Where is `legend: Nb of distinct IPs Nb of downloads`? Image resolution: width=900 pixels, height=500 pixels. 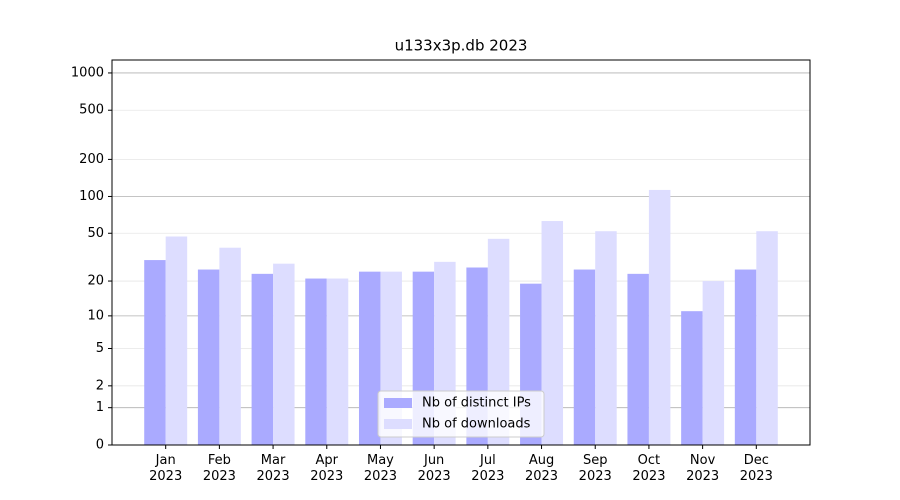
legend: Nb of distinct IPs Nb of downloads is located at coordinates (461, 414).